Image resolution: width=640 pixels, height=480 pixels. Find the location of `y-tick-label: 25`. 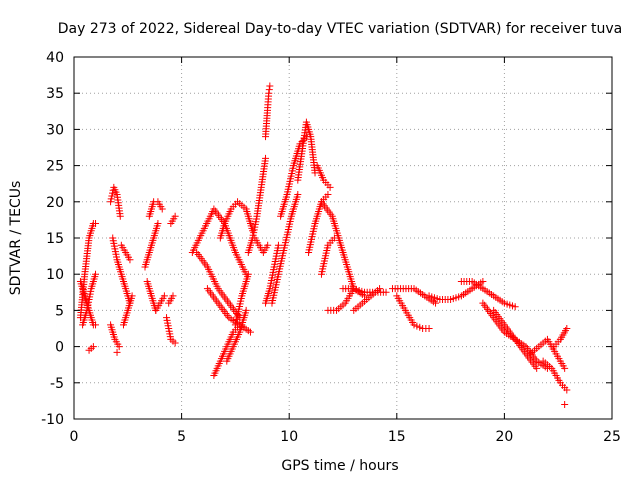

y-tick-label: 25 is located at coordinates (55, 167).